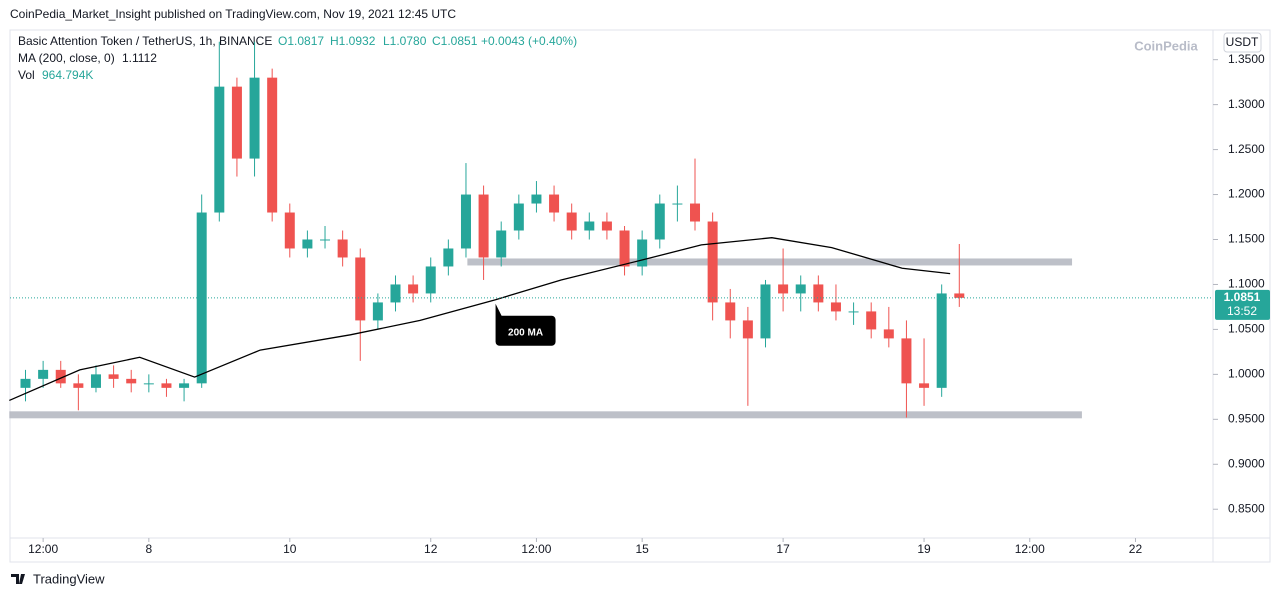 The width and height of the screenshot is (1280, 598). I want to click on y-tick-label: 1.3000, so click(1246, 104).